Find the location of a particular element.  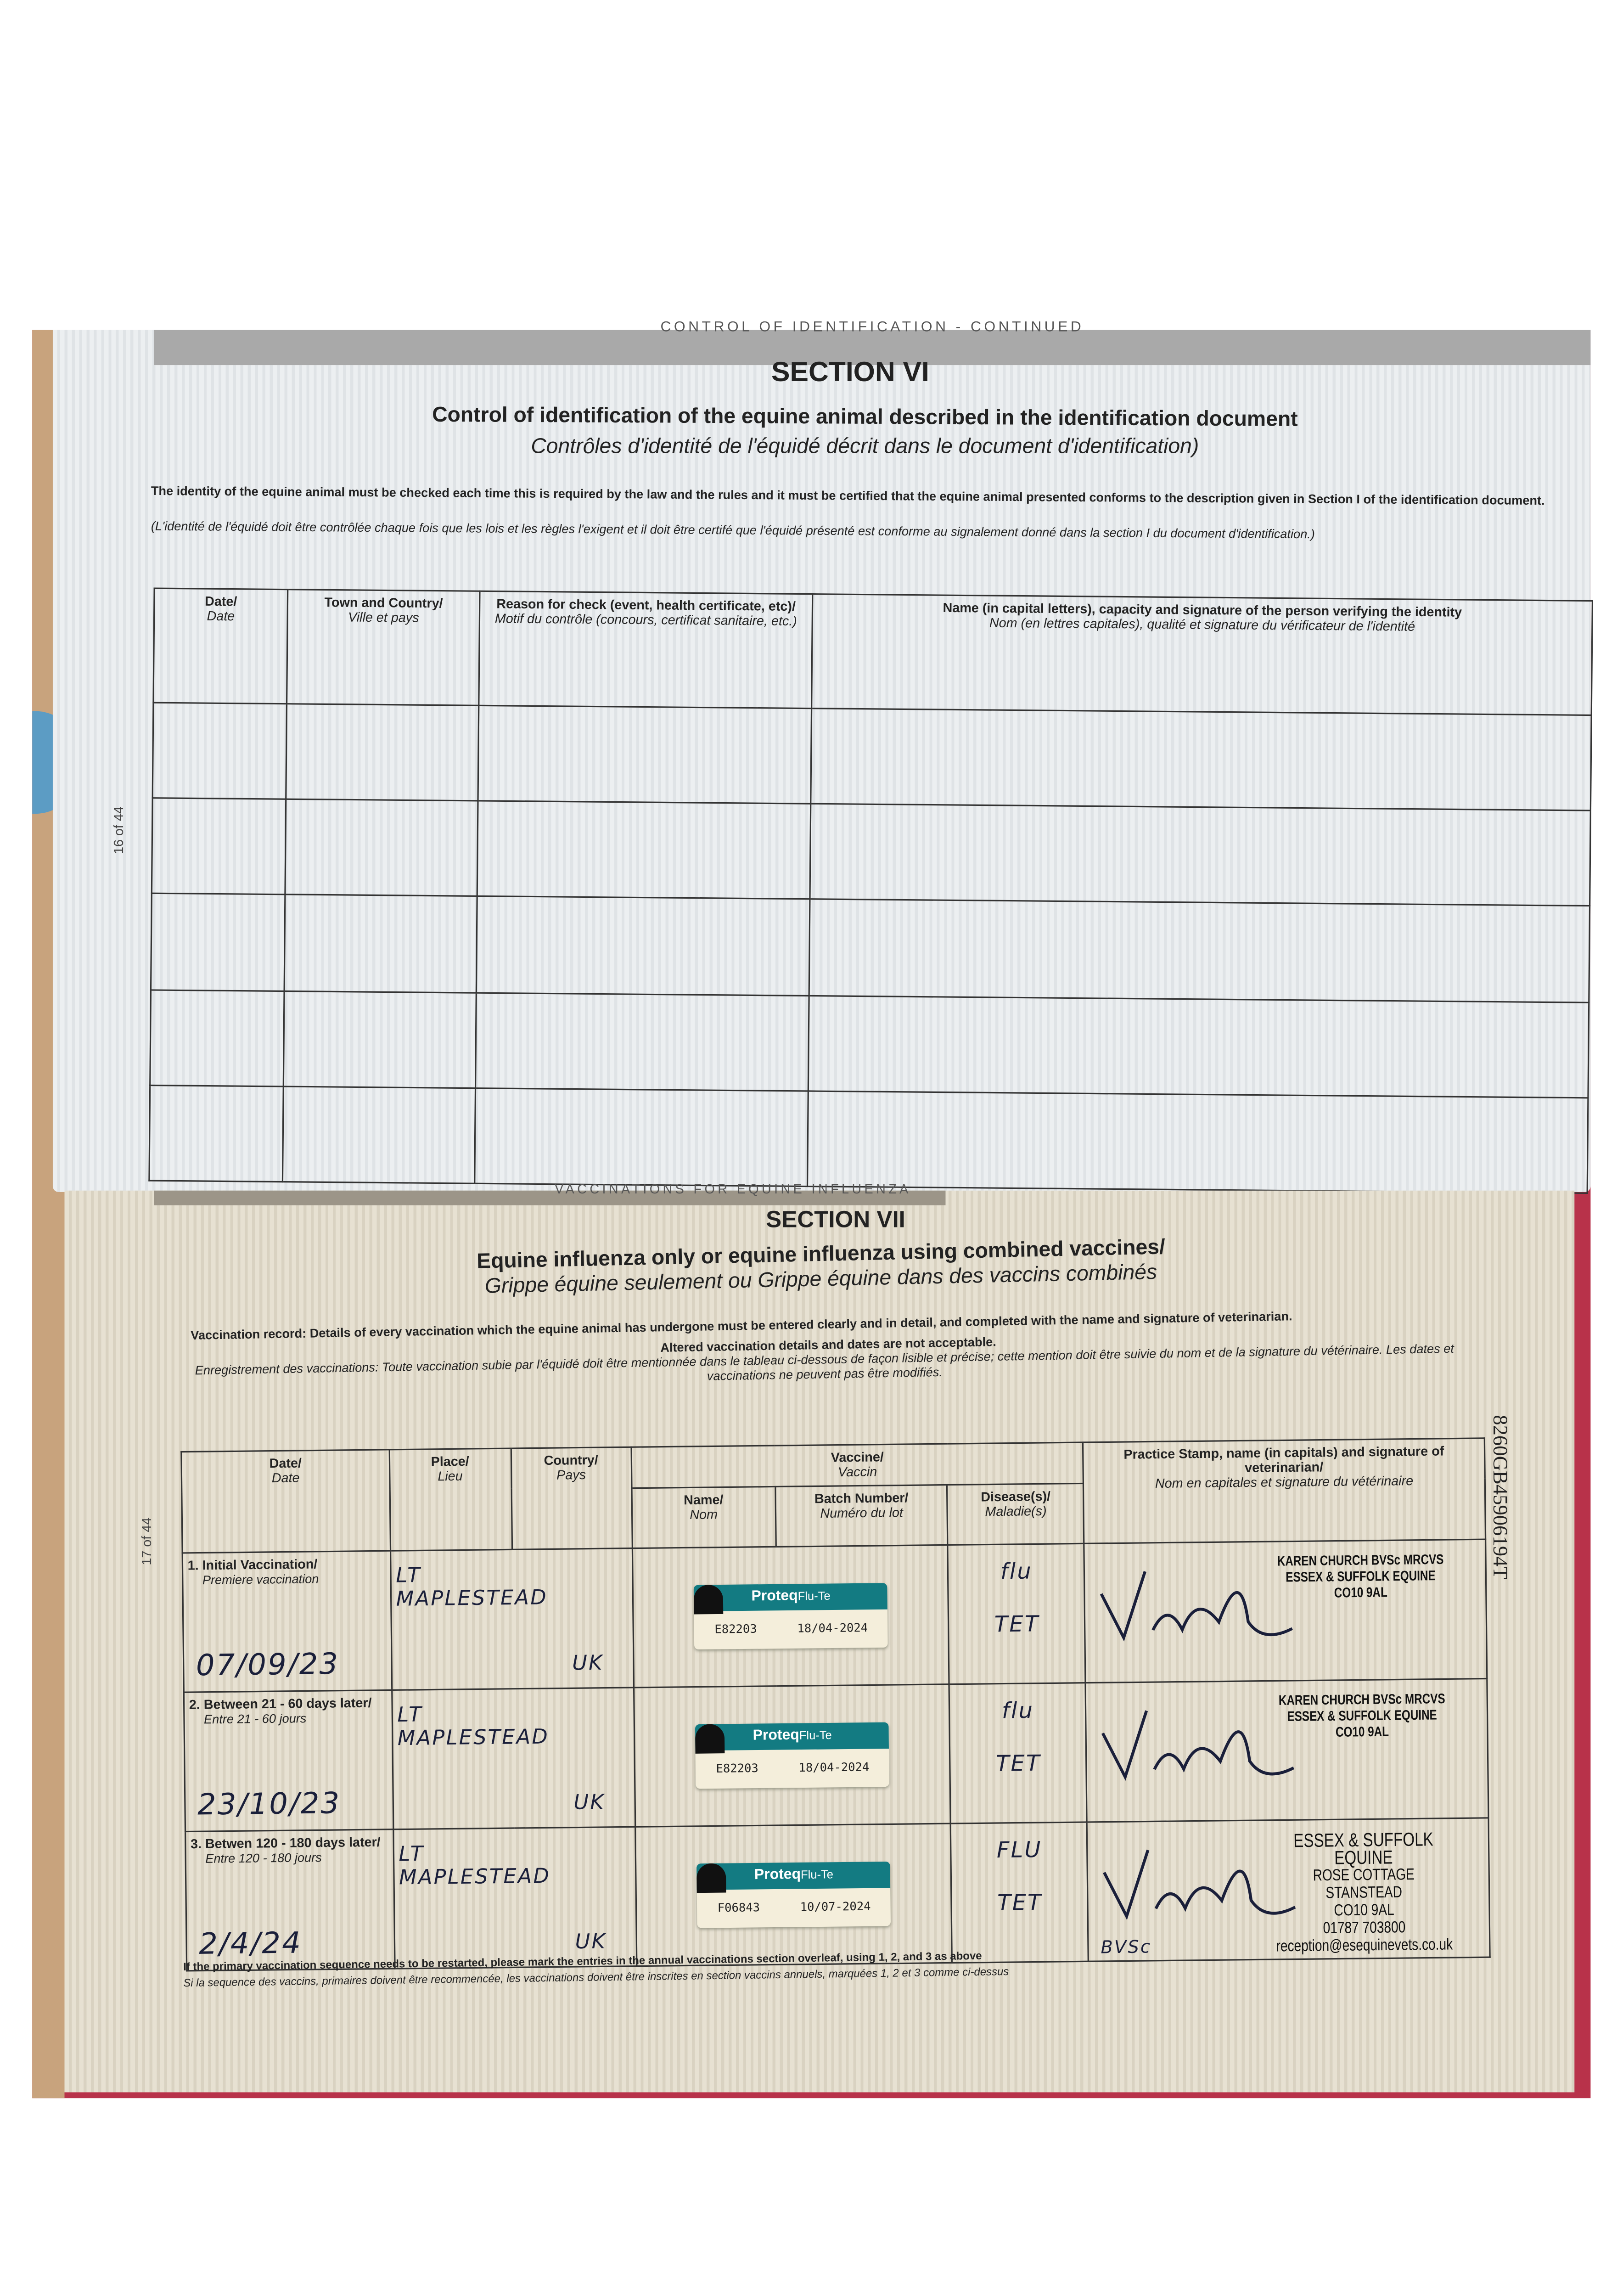

vaccine-sticker: ProteqFlu-Te F06843 10/07-2024 is located at coordinates (793, 1895).